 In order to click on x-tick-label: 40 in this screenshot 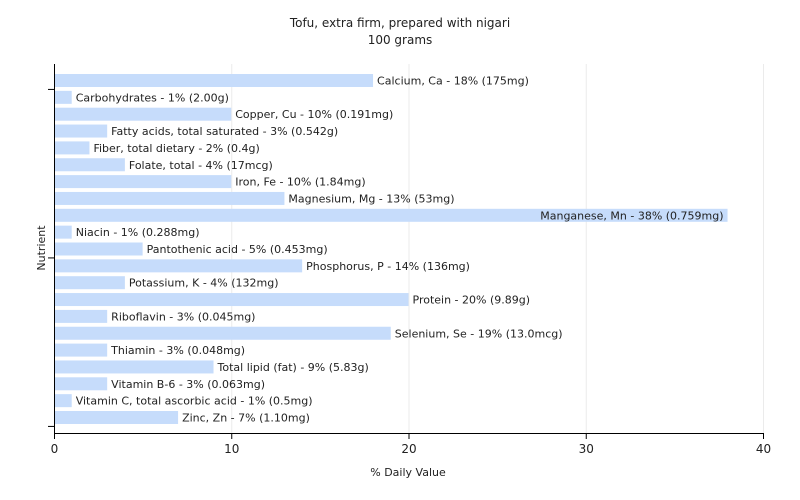, I will do `click(763, 449)`.